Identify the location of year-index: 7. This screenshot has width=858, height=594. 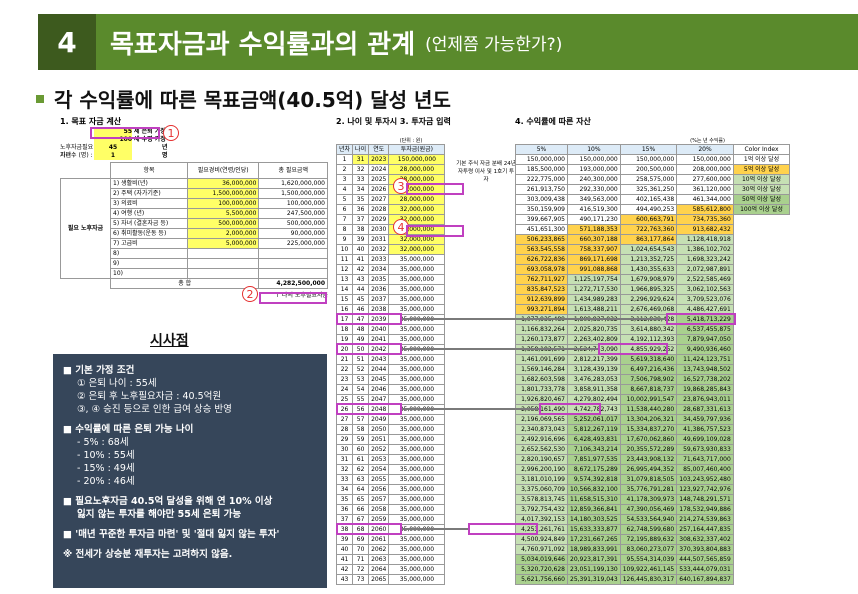
(344, 219).